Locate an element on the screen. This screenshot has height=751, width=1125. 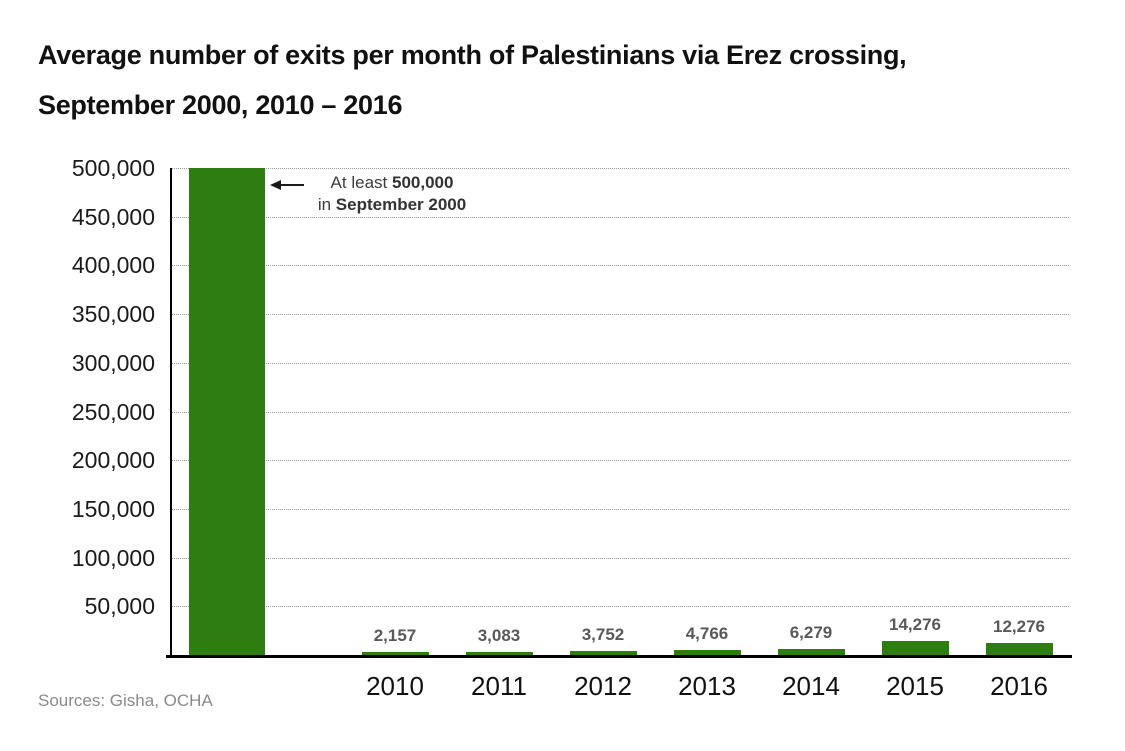
bar-2013 is located at coordinates (707, 652).